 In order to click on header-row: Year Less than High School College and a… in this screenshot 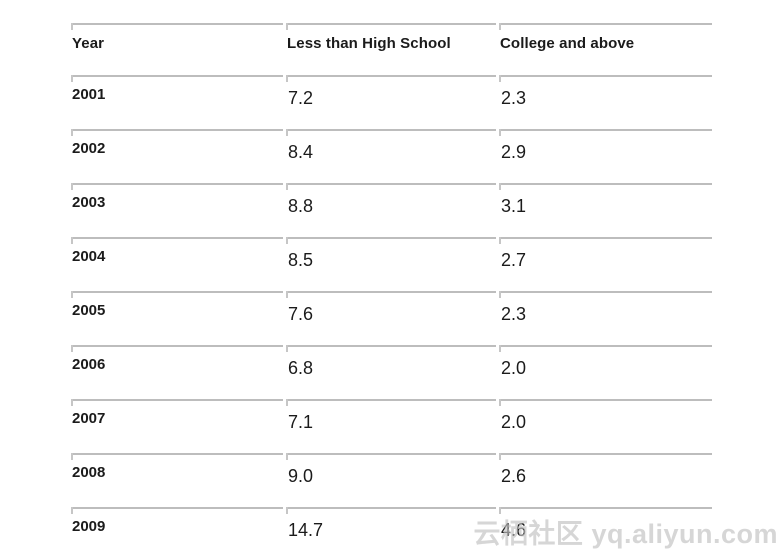, I will do `click(391, 49)`.